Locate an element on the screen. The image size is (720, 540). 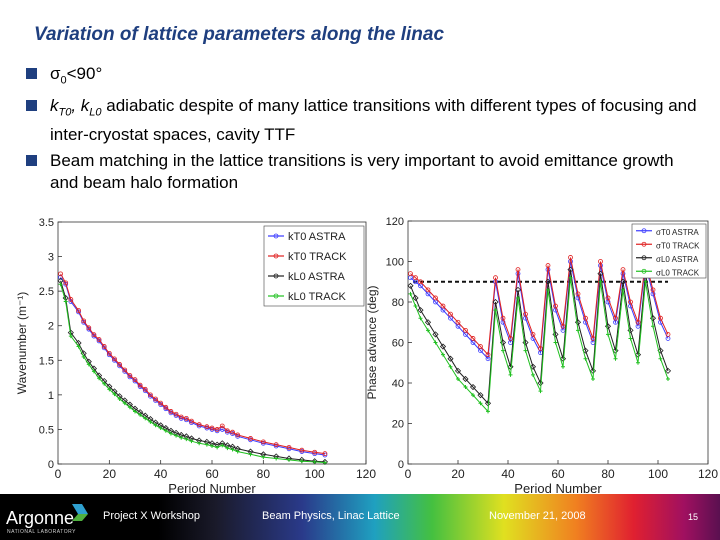
x-axis-label: Period Number is located at coordinates (212, 487).